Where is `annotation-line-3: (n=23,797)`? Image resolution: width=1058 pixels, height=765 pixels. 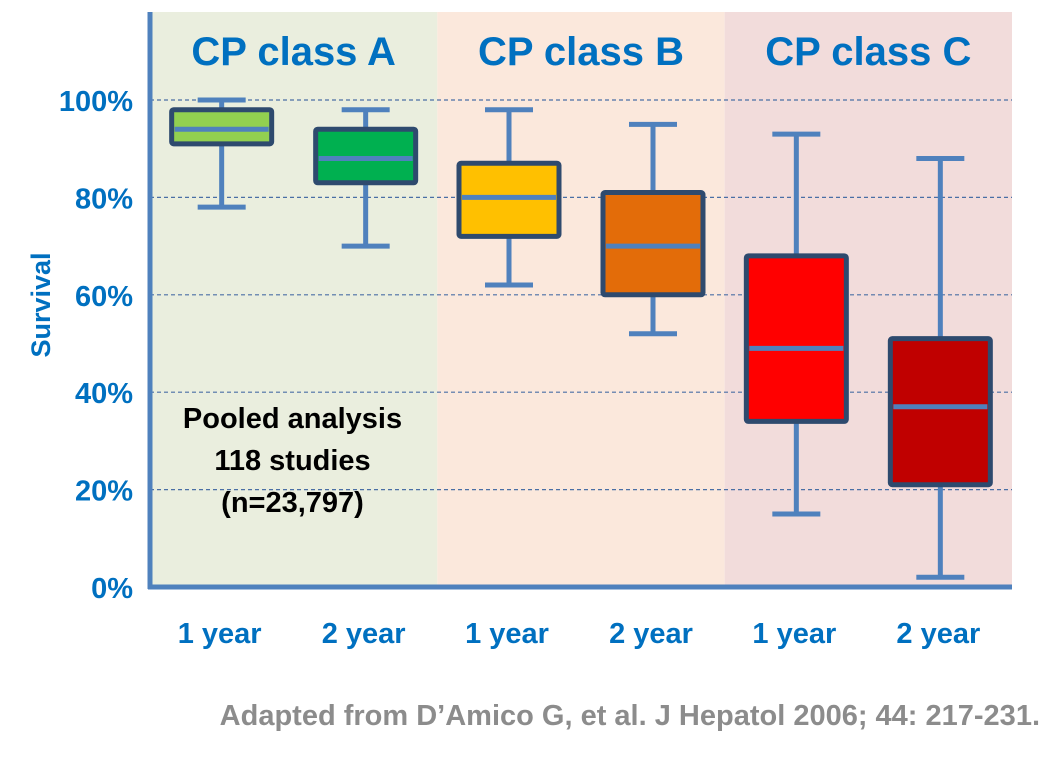 annotation-line-3: (n=23,797) is located at coordinates (292, 503).